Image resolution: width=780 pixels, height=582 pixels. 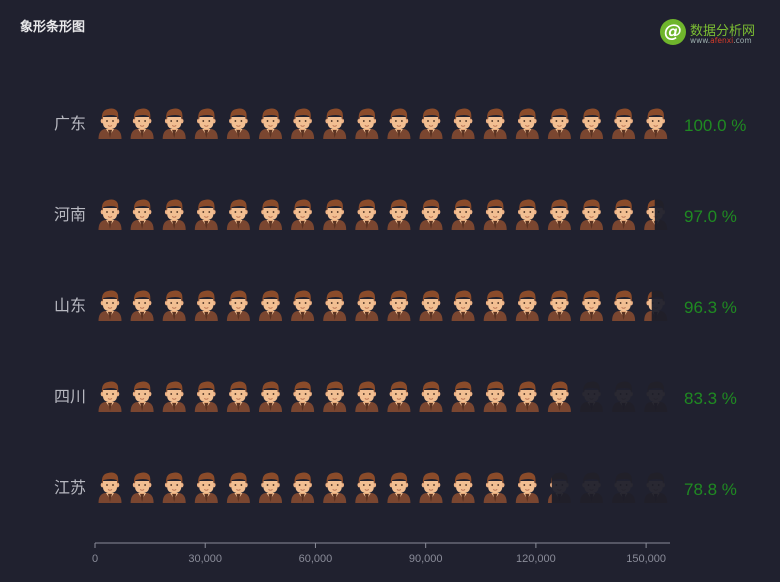 What do you see at coordinates (205, 559) in the screenshot?
I see `x-tick-label: 30,000` at bounding box center [205, 559].